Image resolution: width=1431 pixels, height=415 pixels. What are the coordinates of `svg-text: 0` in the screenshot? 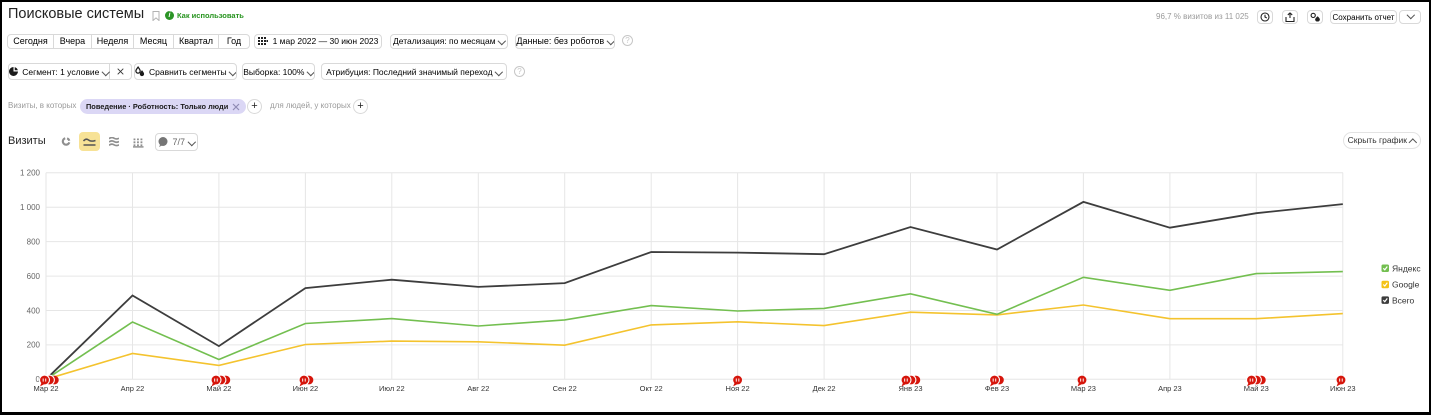 It's located at (38, 379).